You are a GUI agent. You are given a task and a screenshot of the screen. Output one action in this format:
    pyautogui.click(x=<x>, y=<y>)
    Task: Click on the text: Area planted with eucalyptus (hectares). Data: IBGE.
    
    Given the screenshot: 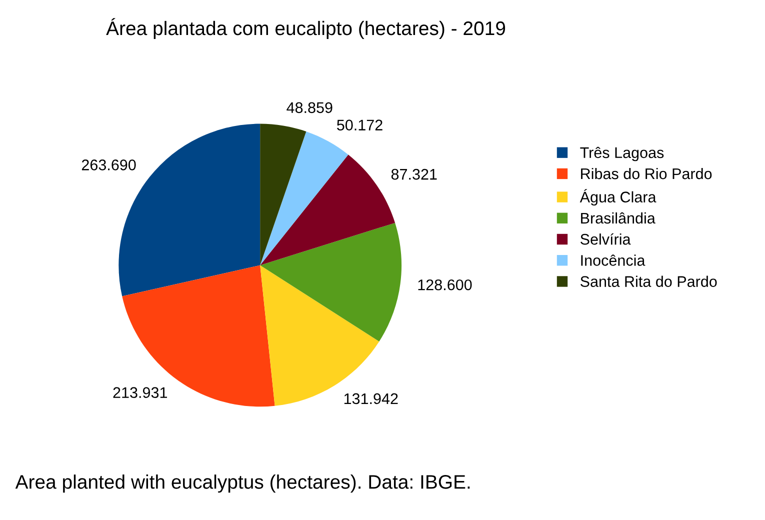 What is the action you would take?
    pyautogui.click(x=242, y=483)
    